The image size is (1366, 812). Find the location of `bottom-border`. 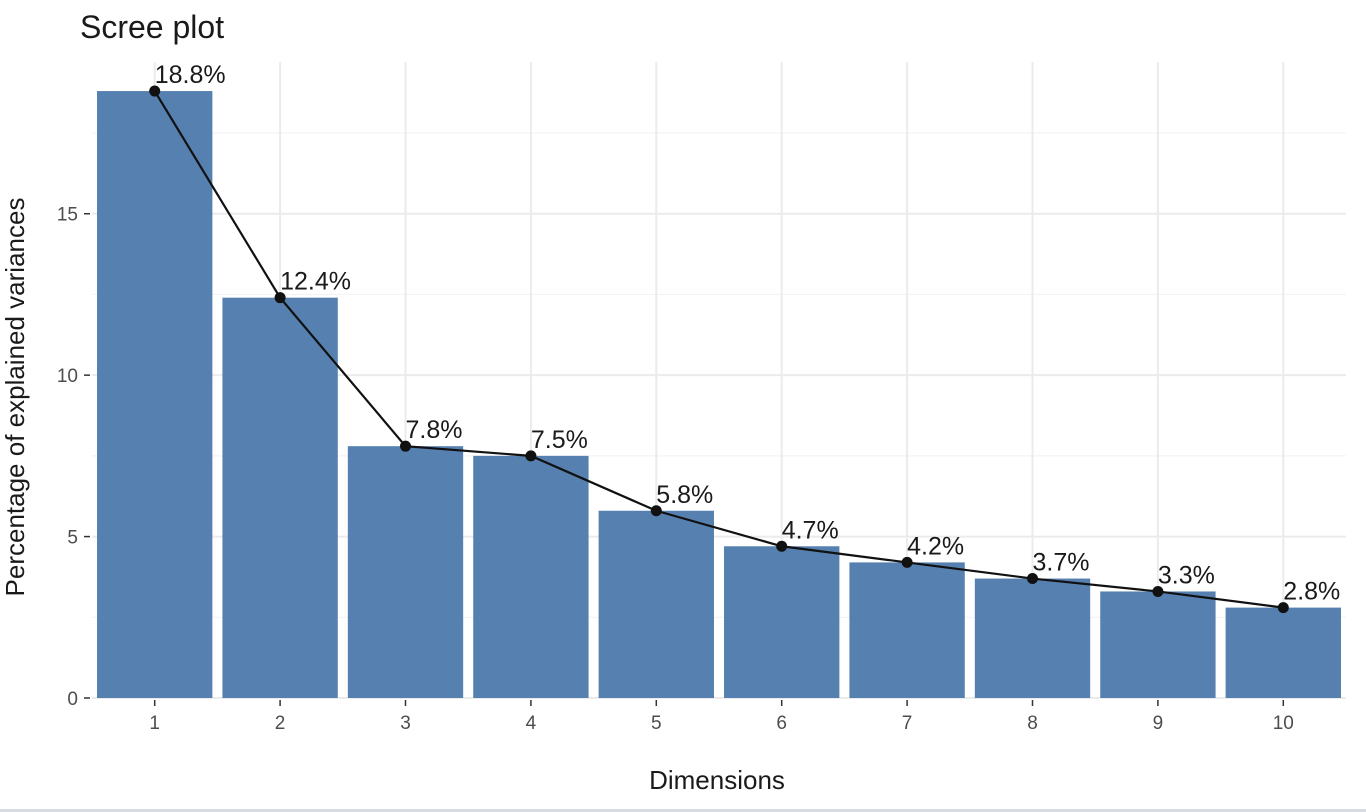

bottom-border is located at coordinates (683, 810).